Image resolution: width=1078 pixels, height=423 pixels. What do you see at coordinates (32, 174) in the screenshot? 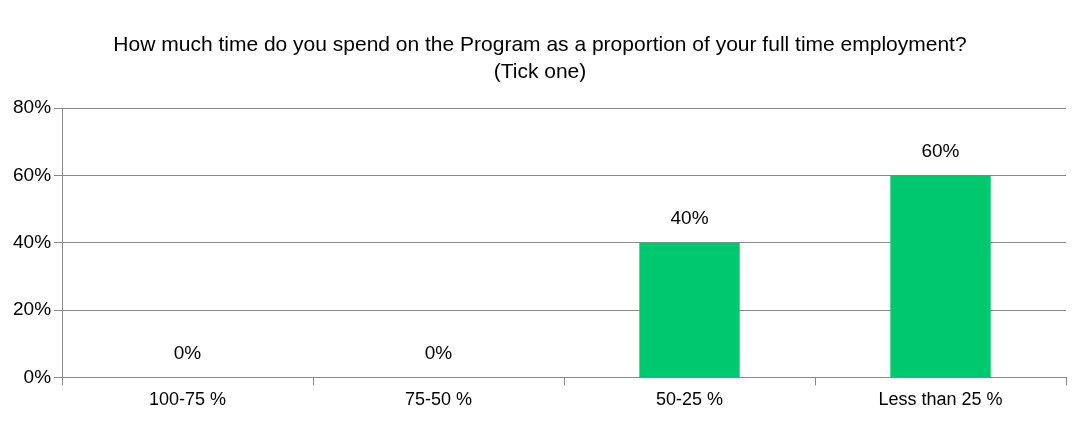
I see `y-tick-label: 60%` at bounding box center [32, 174].